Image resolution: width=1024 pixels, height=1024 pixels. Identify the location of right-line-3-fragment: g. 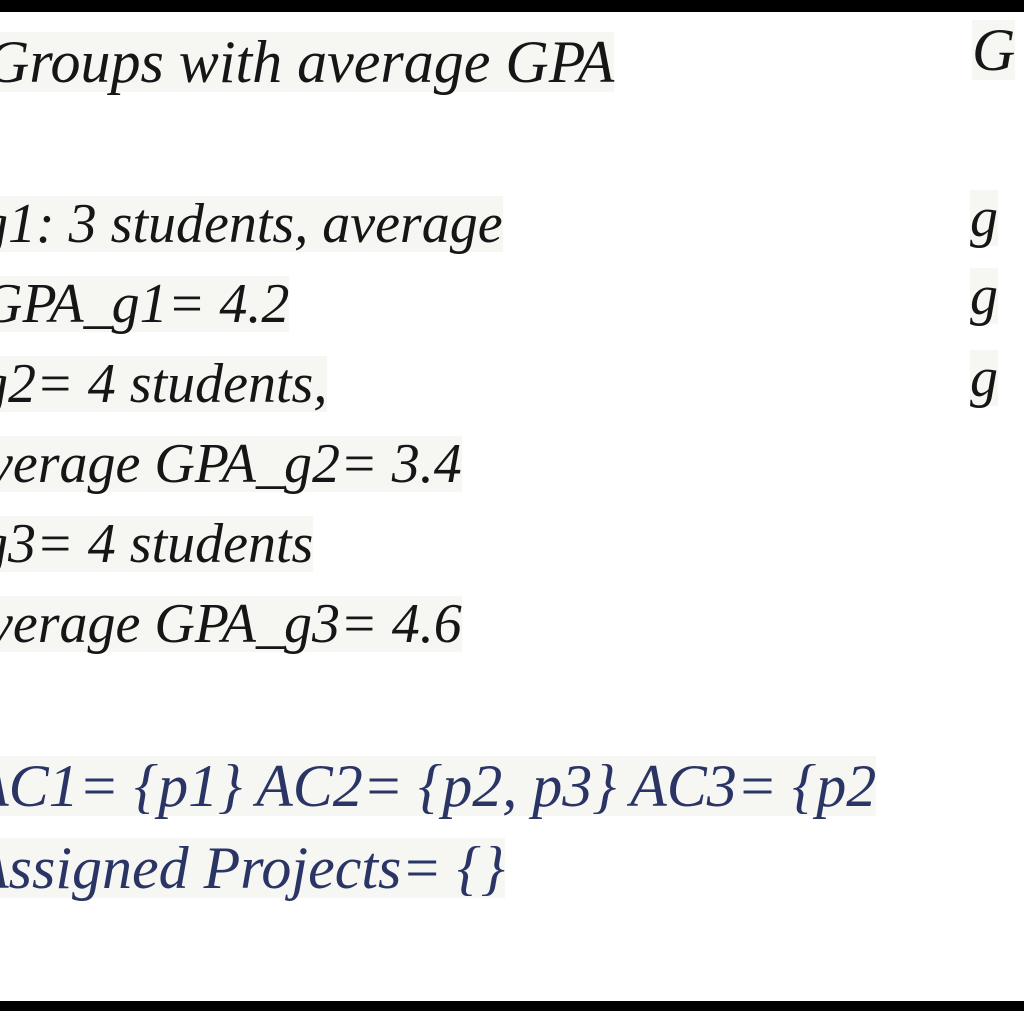
(984, 378).